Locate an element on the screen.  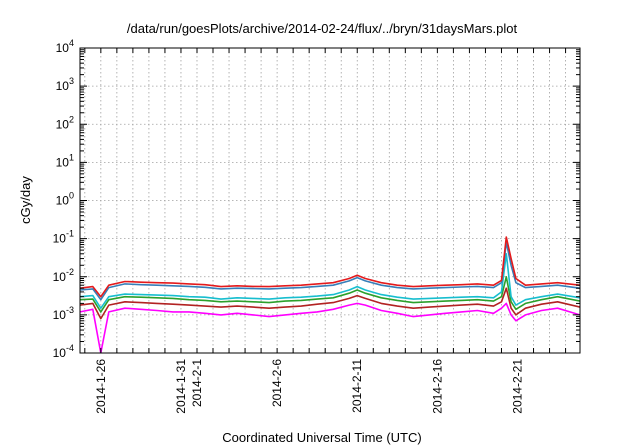
y-tick-label: 10¹ is located at coordinates (65, 160).